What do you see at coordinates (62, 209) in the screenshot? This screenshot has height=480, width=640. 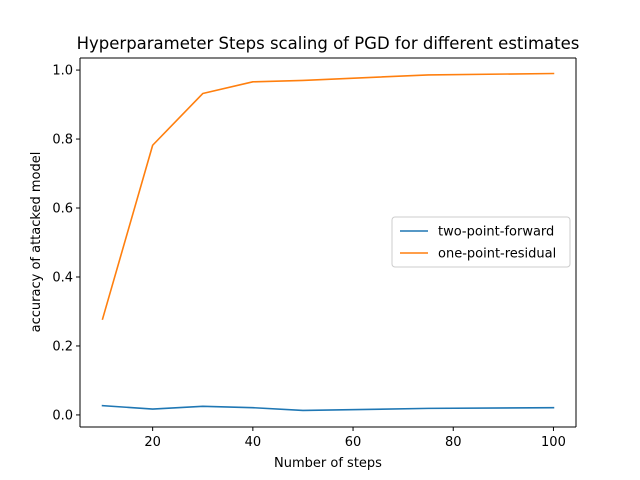 I see `y-tick-label: 0.6` at bounding box center [62, 209].